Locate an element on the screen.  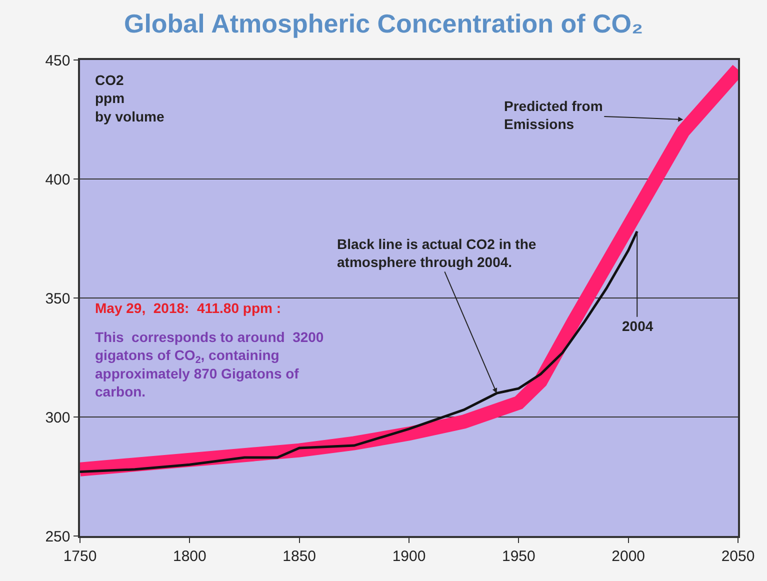
annotation: Predicted from Emissions is located at coordinates (553, 115).